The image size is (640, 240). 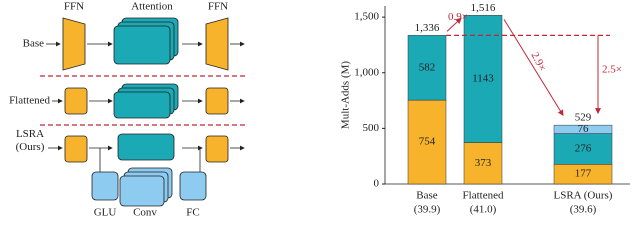 I want to click on total-label: 1,516, so click(x=483, y=8).